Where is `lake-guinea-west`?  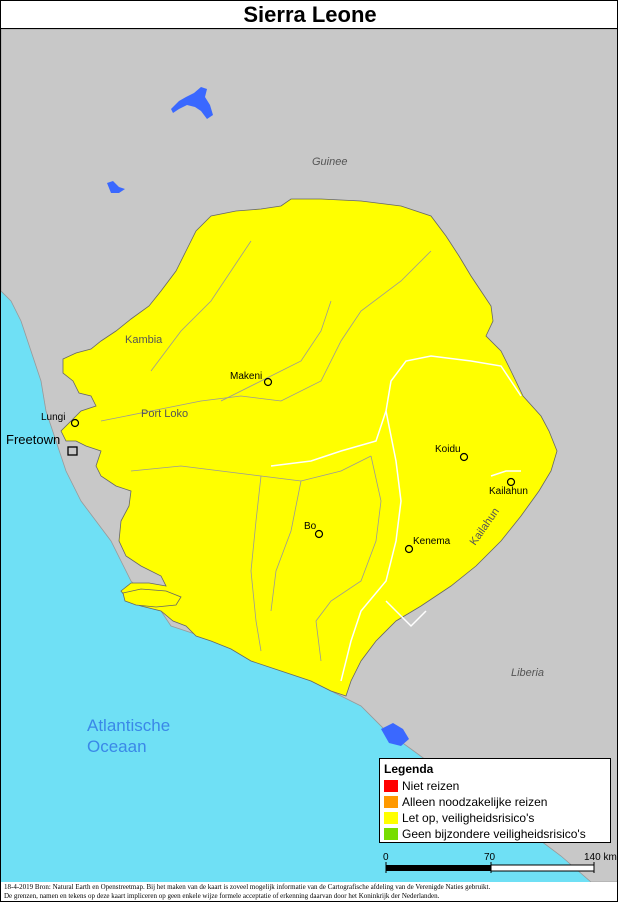
lake-guinea-west is located at coordinates (116, 187).